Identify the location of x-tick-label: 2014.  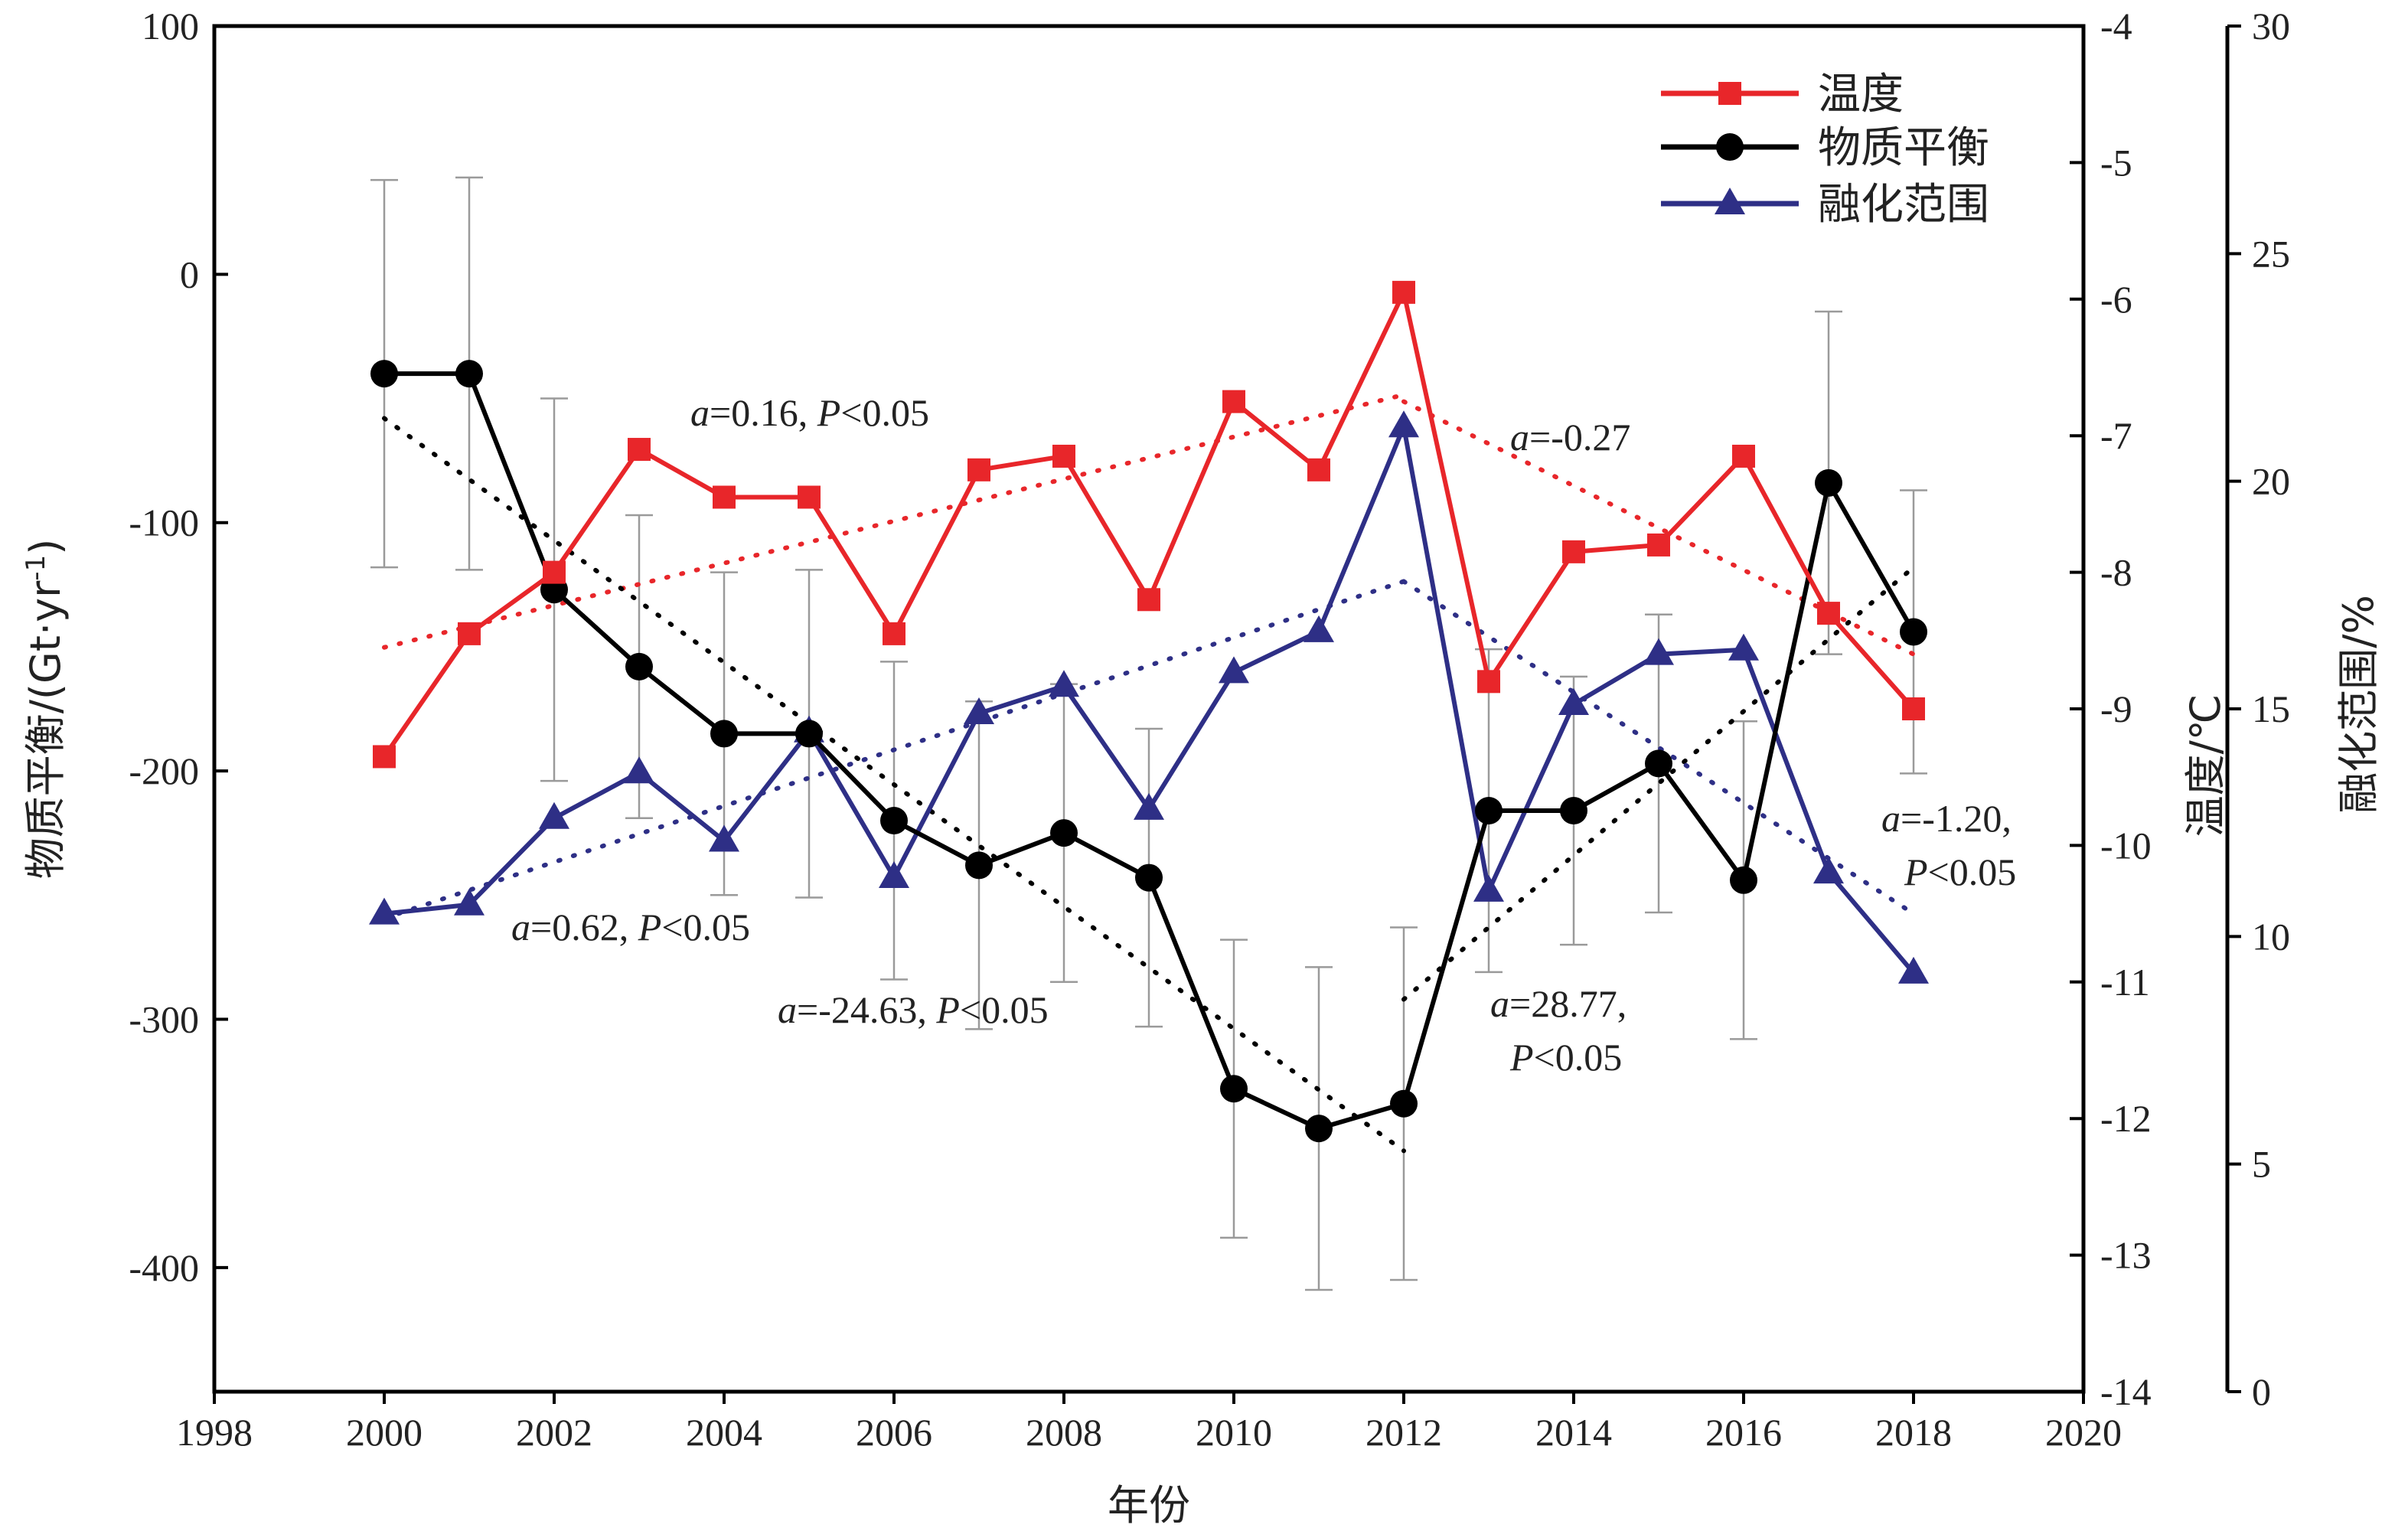
(1573, 1432).